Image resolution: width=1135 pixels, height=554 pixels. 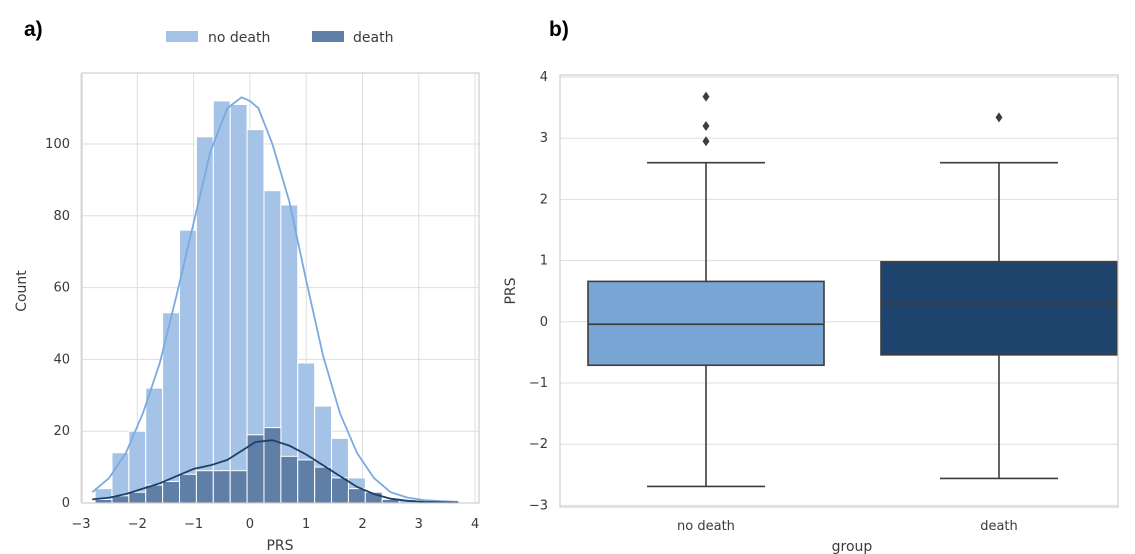 What do you see at coordinates (999, 526) in the screenshot?
I see `x-tick-label: death` at bounding box center [999, 526].